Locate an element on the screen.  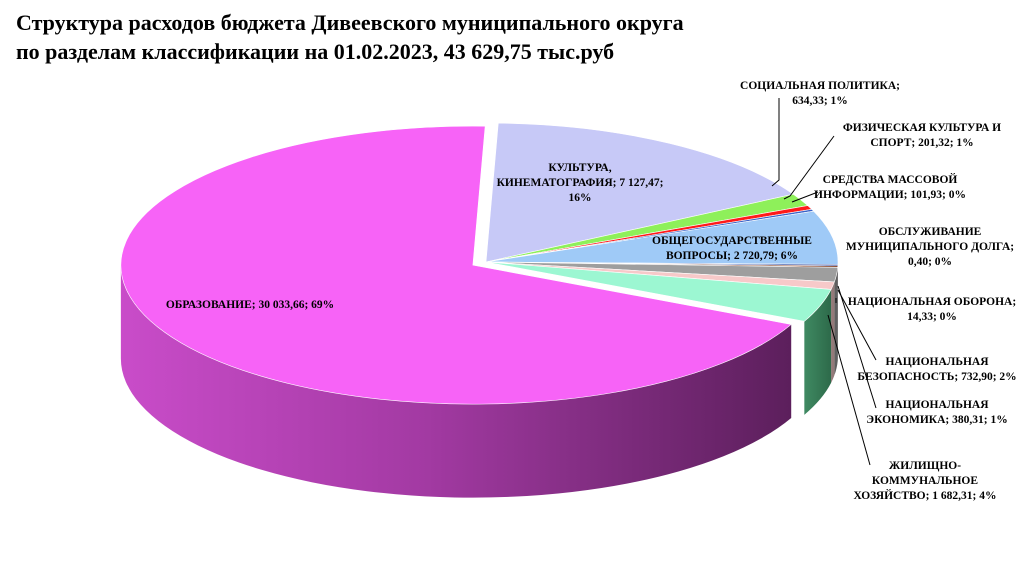
slice-label-10-line-2: ХОЗЯЙСТВО; 1 682,31; 4% is located at coordinates (924, 495).